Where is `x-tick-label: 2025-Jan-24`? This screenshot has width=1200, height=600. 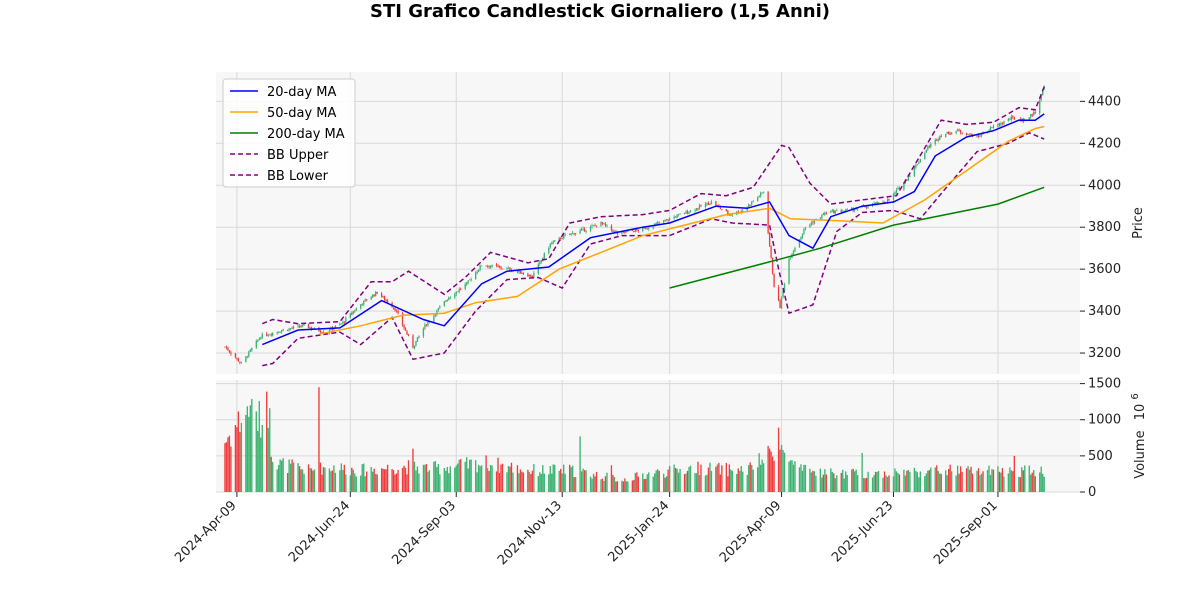 x-tick-label: 2025-Jan-24 is located at coordinates (638, 531).